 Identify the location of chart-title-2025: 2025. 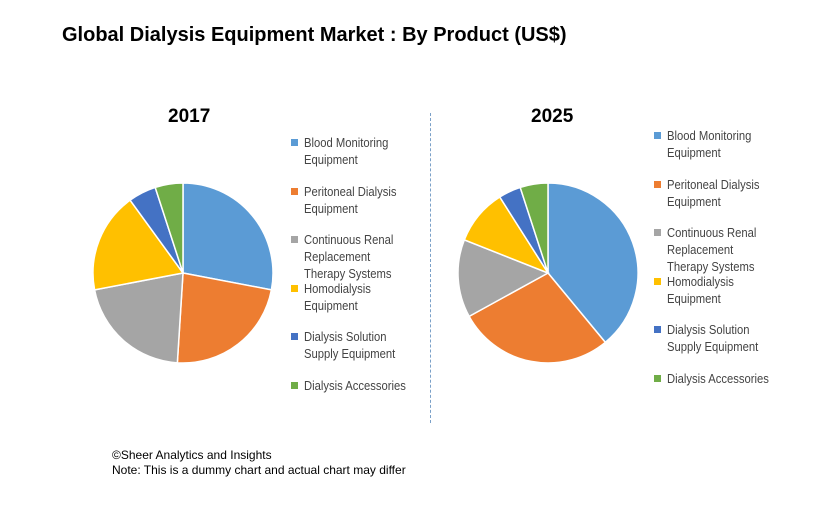
(552, 116).